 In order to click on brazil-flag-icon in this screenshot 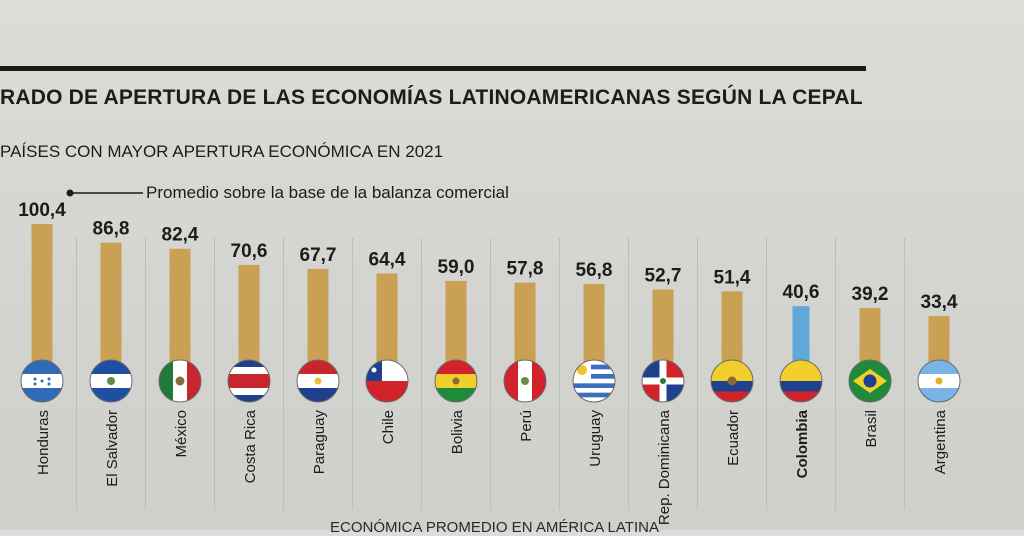, I will do `click(870, 381)`.